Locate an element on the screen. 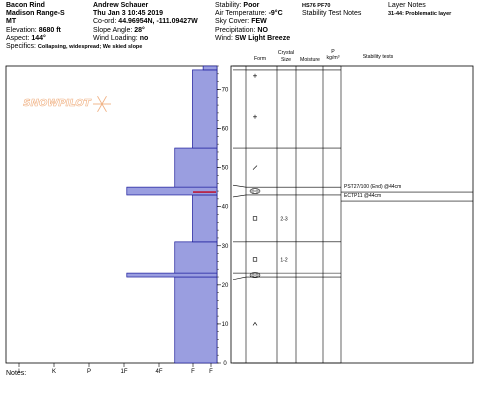 This screenshot has width=480, height=406. layer-notes-title: Layer Notes is located at coordinates (407, 5).